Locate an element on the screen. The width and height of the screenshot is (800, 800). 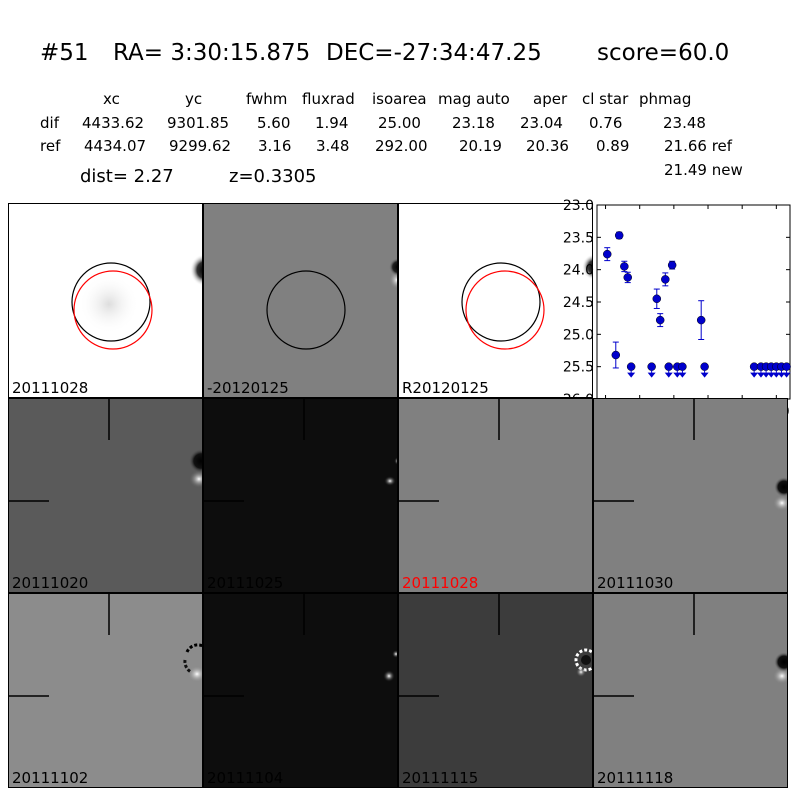
table-cell: 20.19 is located at coordinates (480, 146).